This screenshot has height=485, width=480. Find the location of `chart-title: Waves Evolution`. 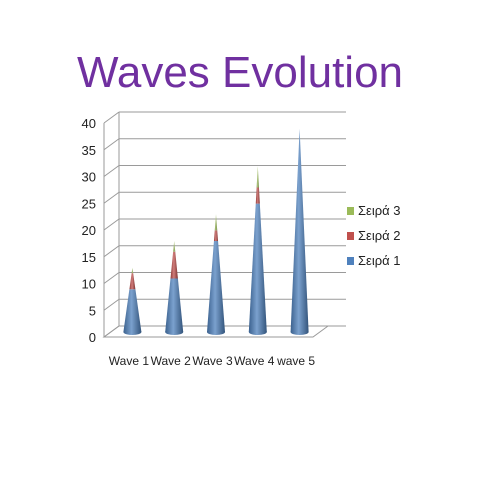

chart-title: Waves Evolution is located at coordinates (240, 72).